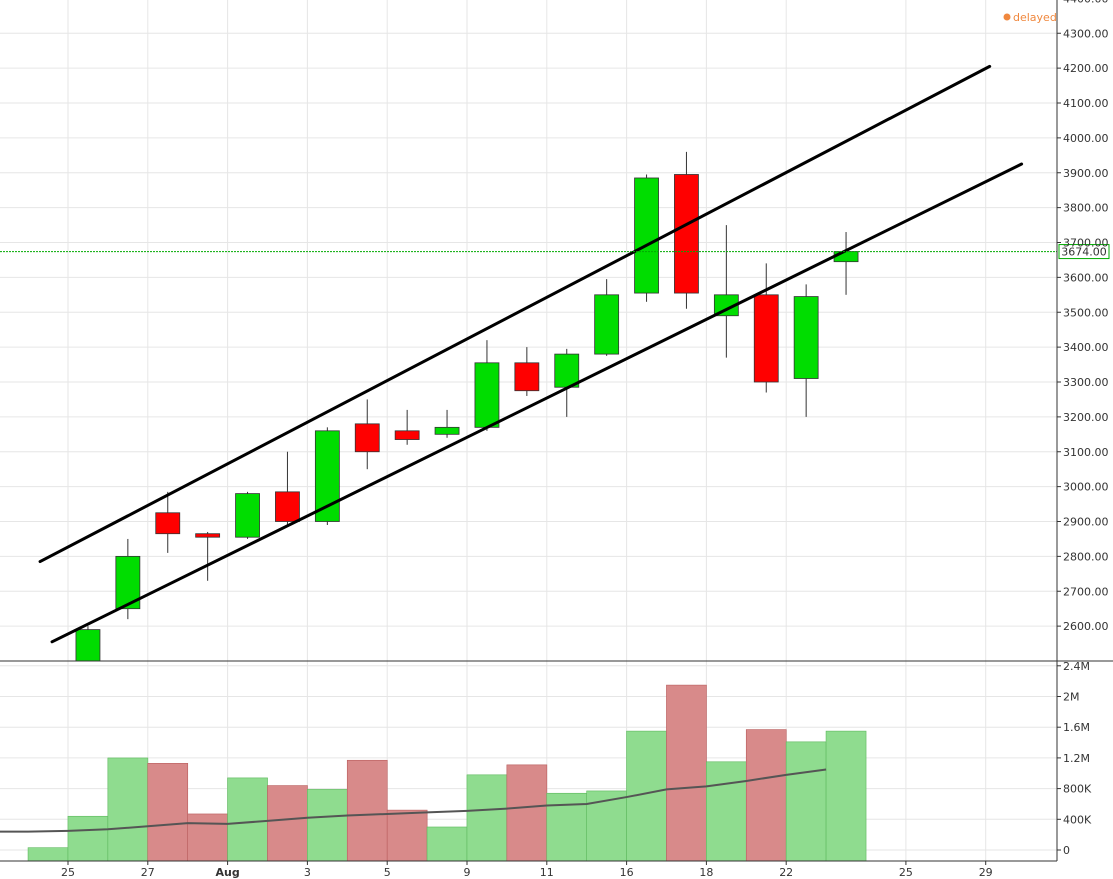 The height and width of the screenshot is (879, 1113). Describe the element at coordinates (387, 872) in the screenshot. I see `date-tick-label: 5` at that location.